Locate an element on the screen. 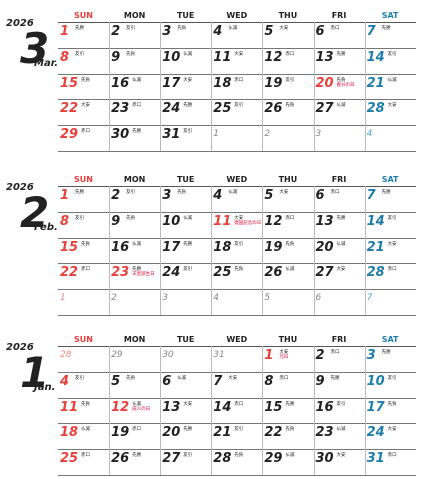  day-cell: 27 仏滅 is located at coordinates (339, 112).